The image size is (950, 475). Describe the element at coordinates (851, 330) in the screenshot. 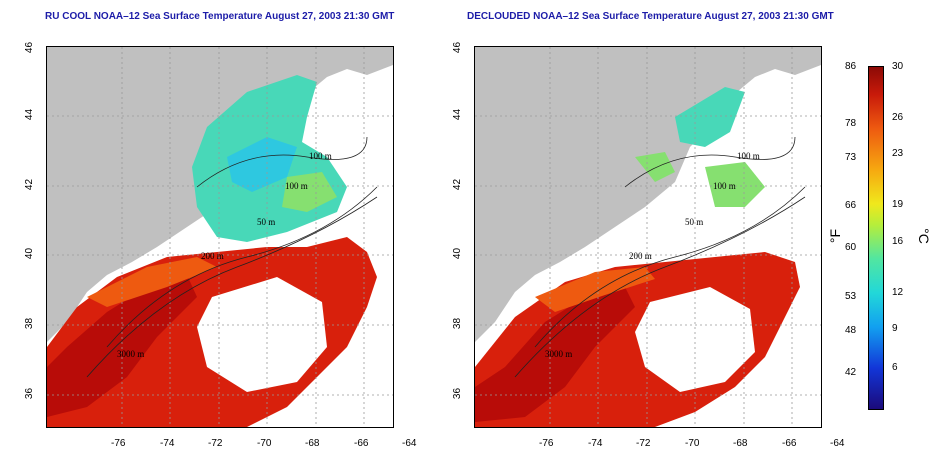

I see `fahrenheit-label: 48` at that location.